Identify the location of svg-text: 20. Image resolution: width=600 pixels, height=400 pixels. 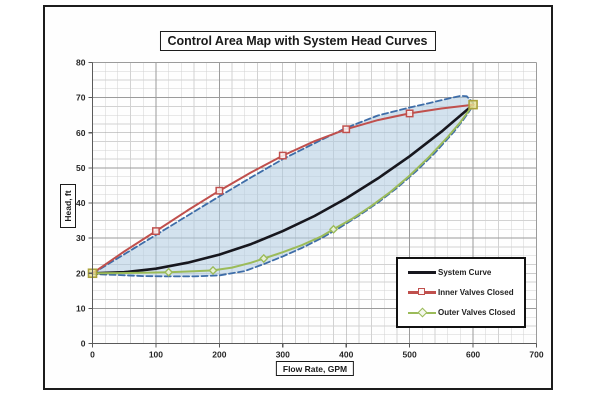
(81, 273).